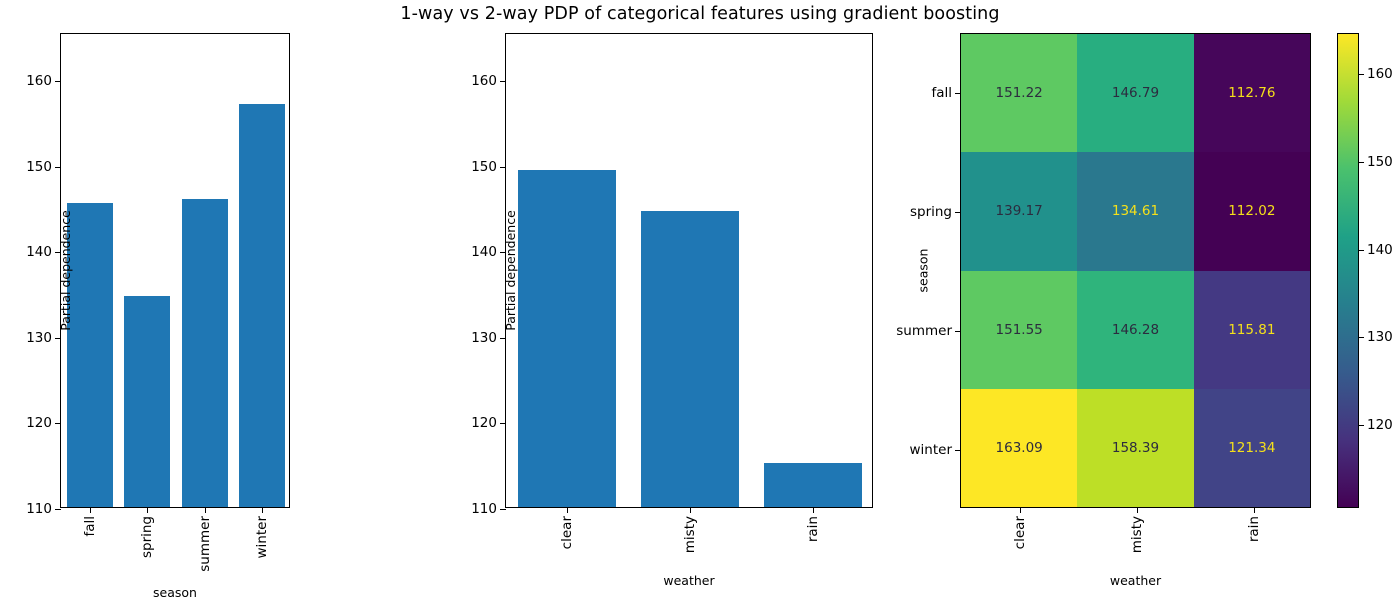 Image resolution: width=1400 pixels, height=600 pixels. I want to click on heatmap-cell-spring-rain: 112.02, so click(1251, 211).